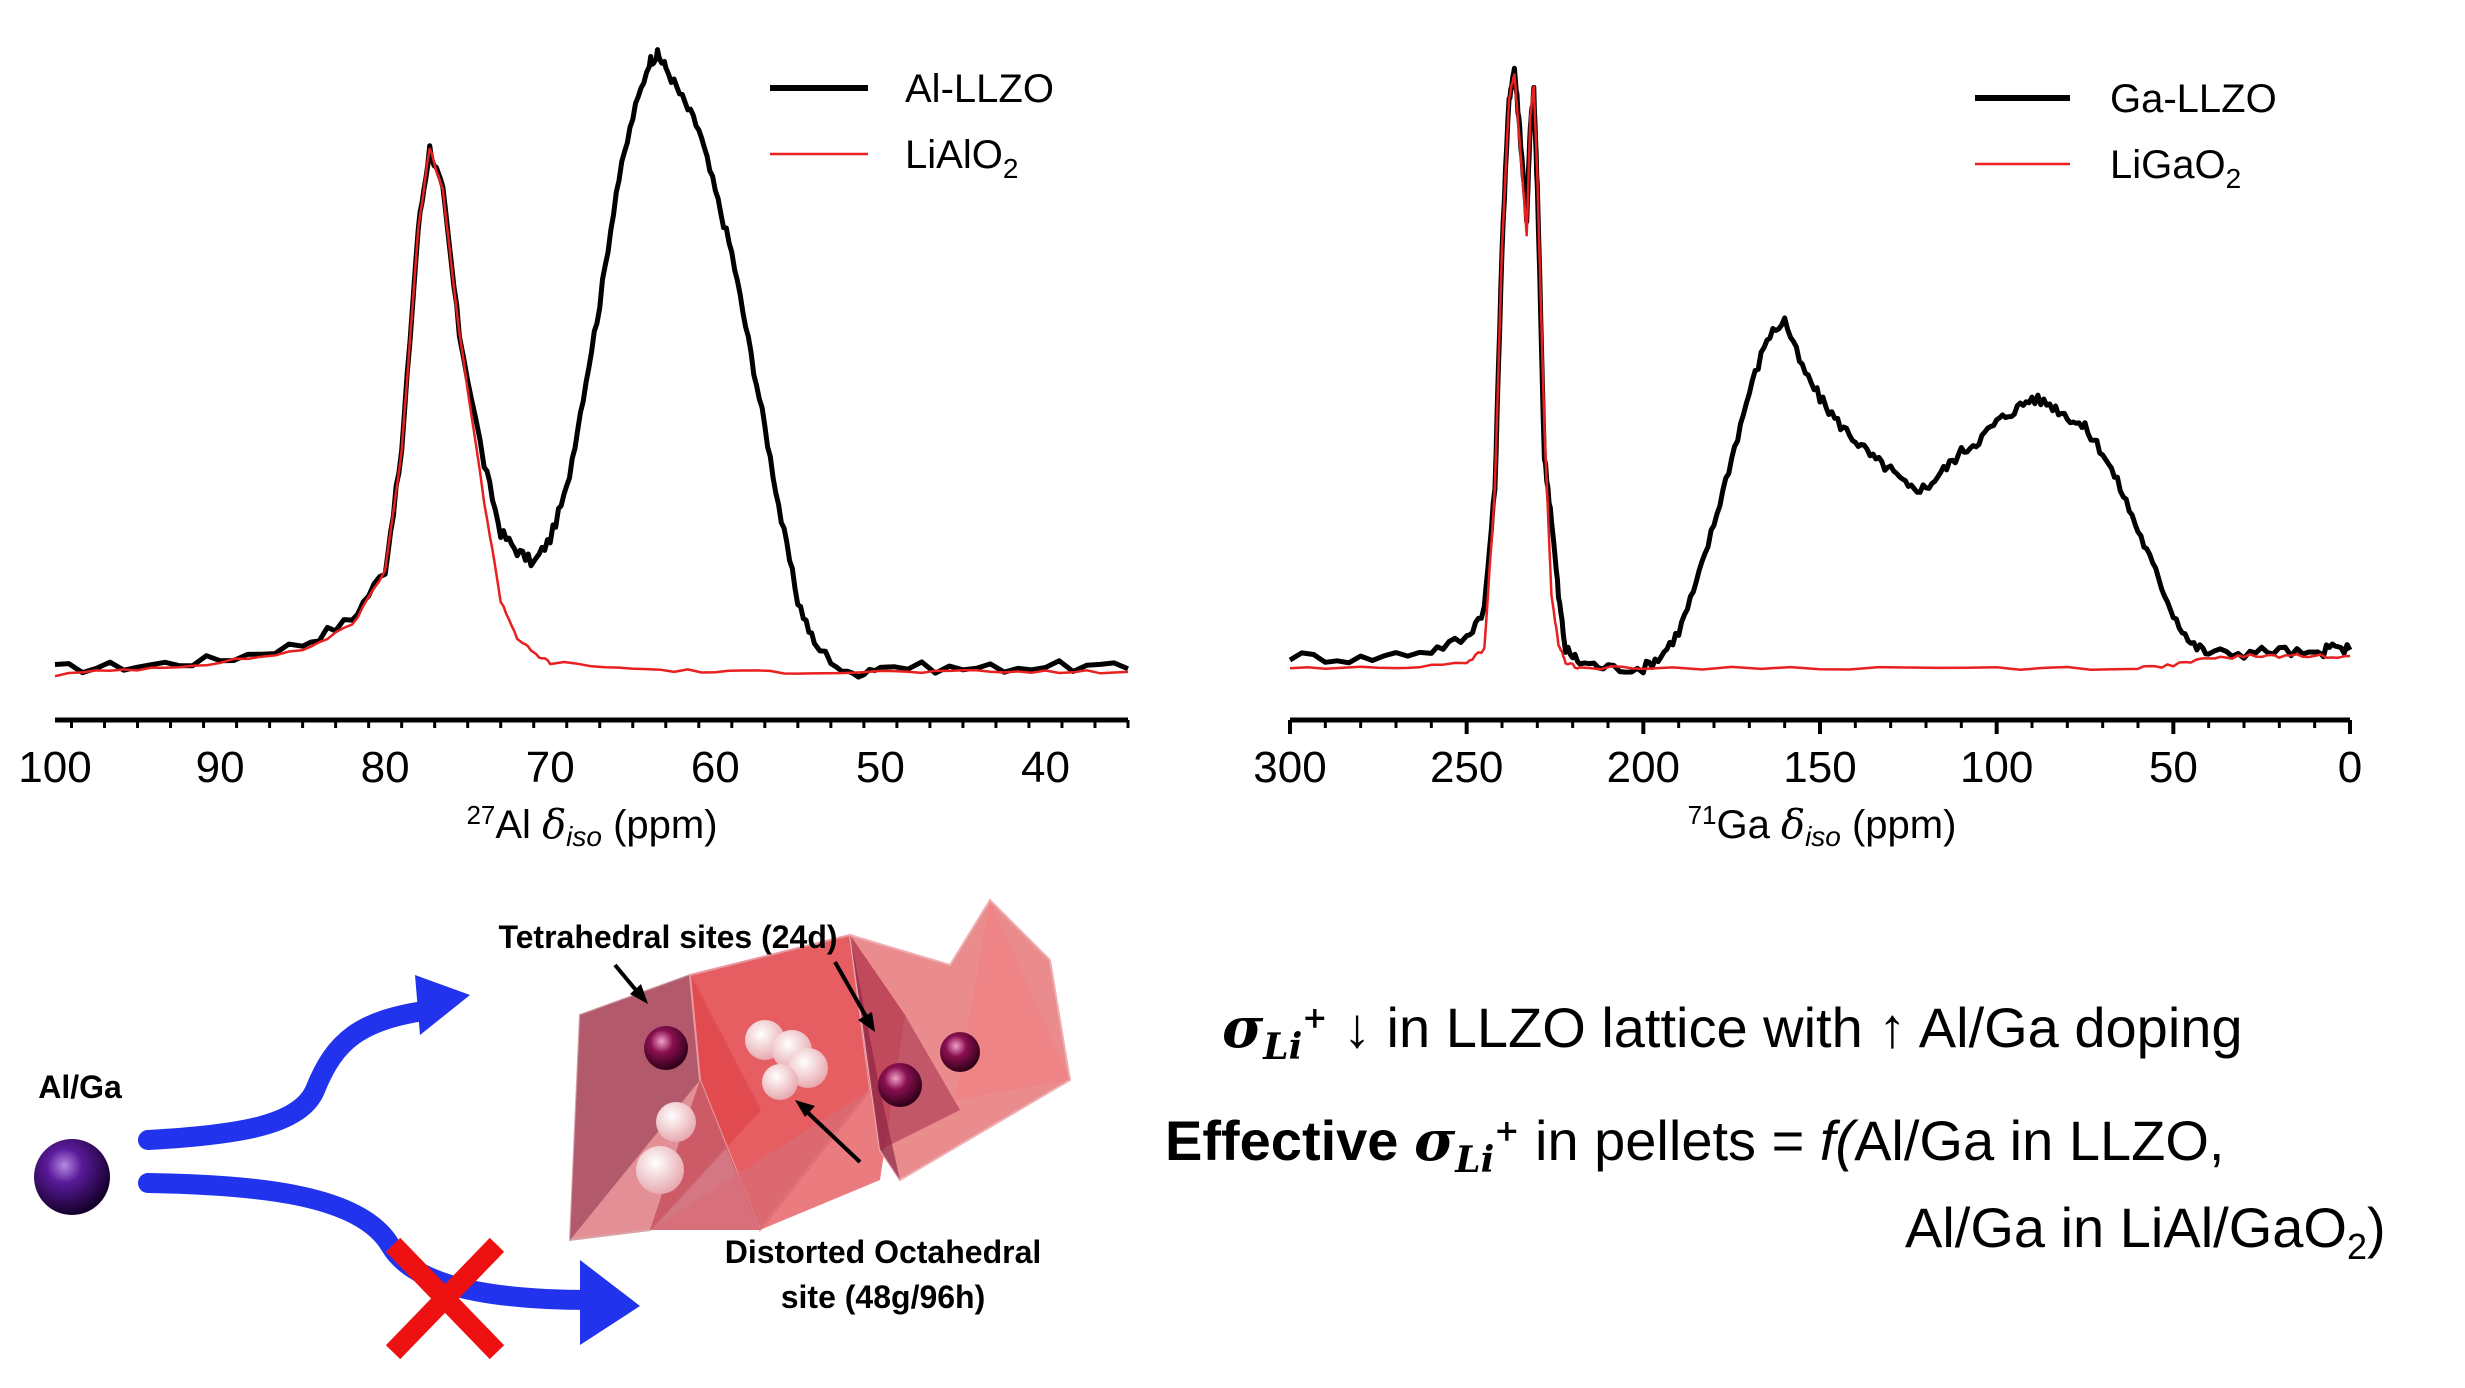 This screenshot has height=1388, width=2465. What do you see at coordinates (2126, 135) in the screenshot?
I see `ga-nmr-legend: Ga-LLZO LiGaO2` at bounding box center [2126, 135].